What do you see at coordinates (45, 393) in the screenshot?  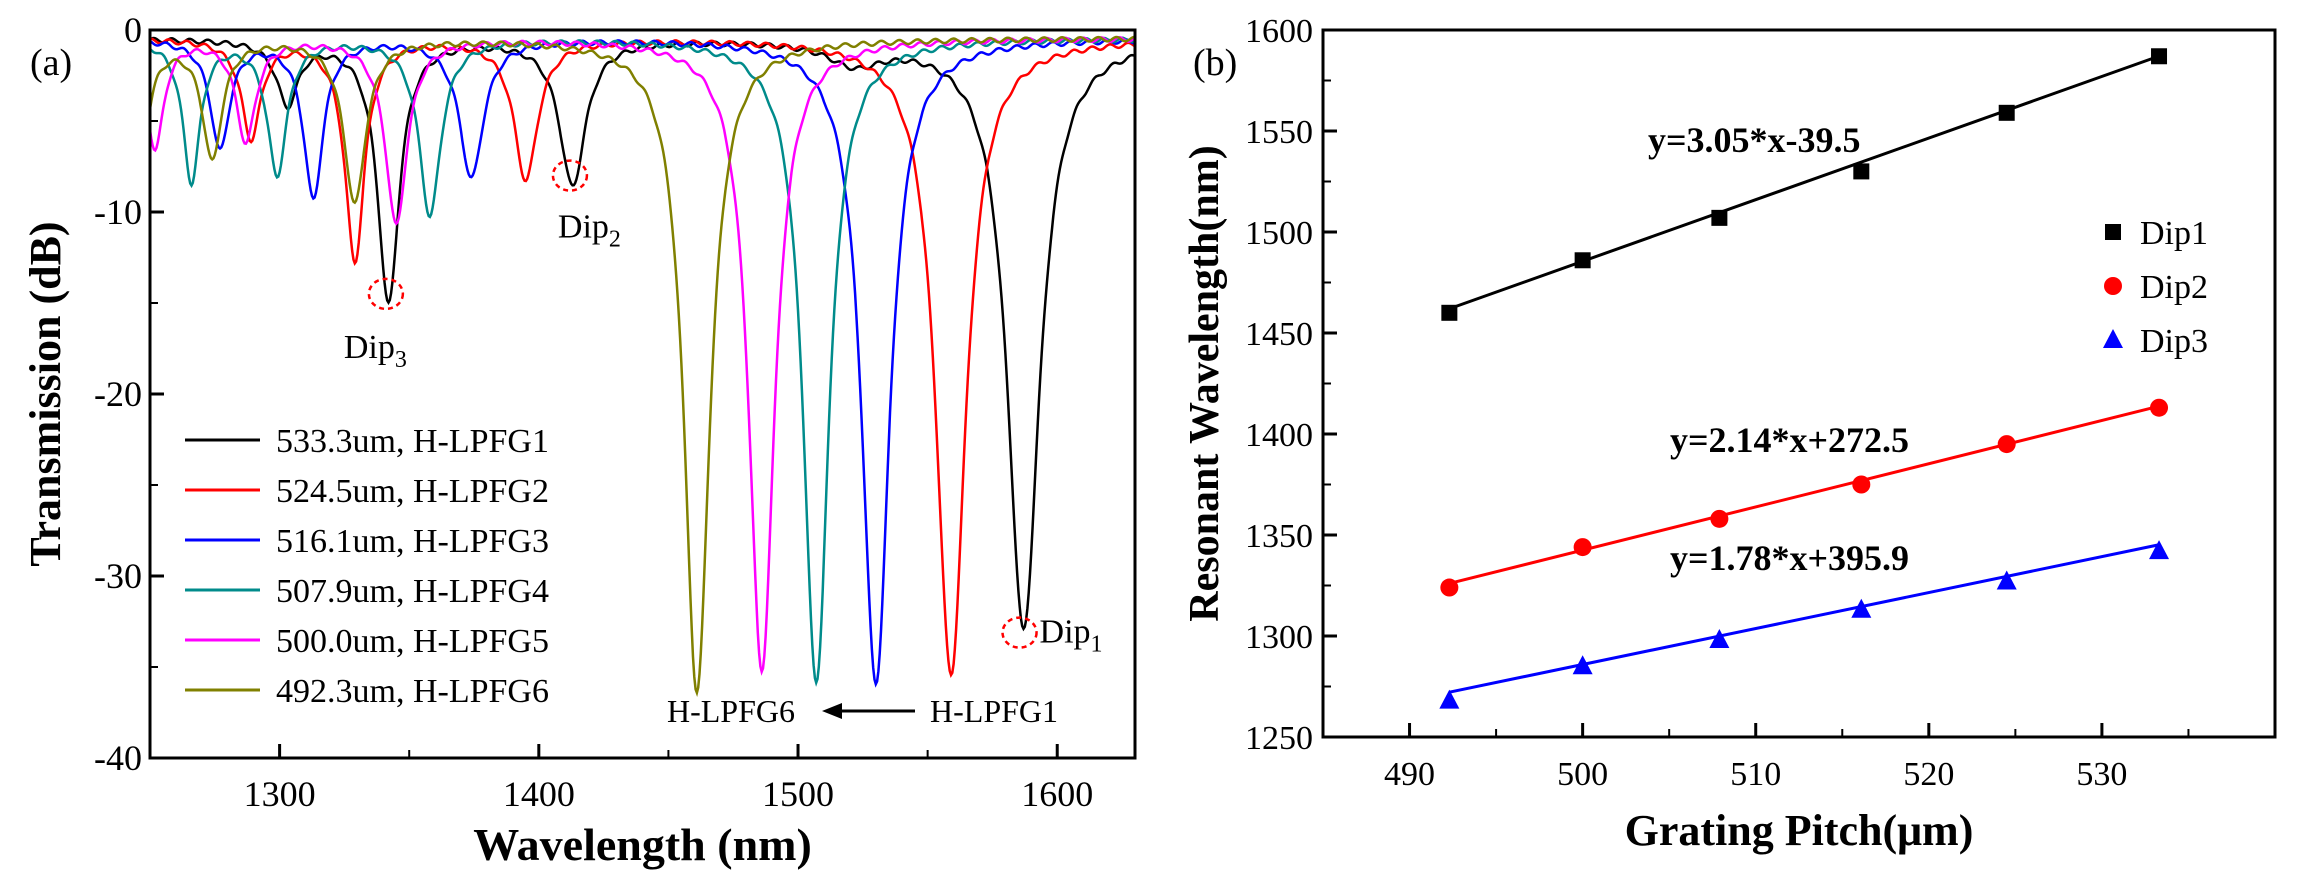 I see `panel-a-y-axis-label: Transmission (dB)` at bounding box center [45, 393].